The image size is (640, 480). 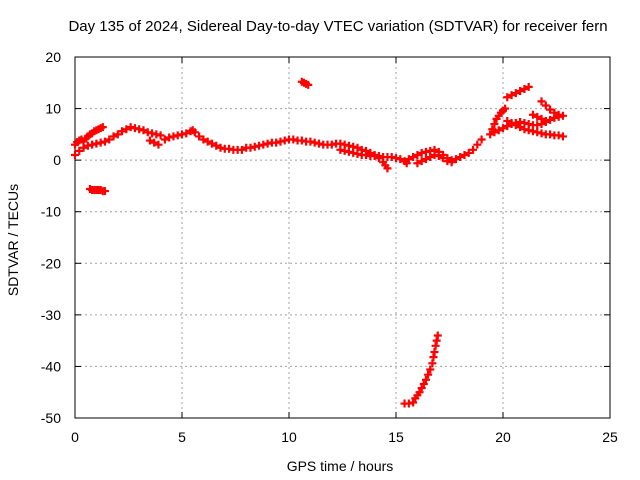 What do you see at coordinates (53, 109) in the screenshot?
I see `y-tick-label: 10` at bounding box center [53, 109].